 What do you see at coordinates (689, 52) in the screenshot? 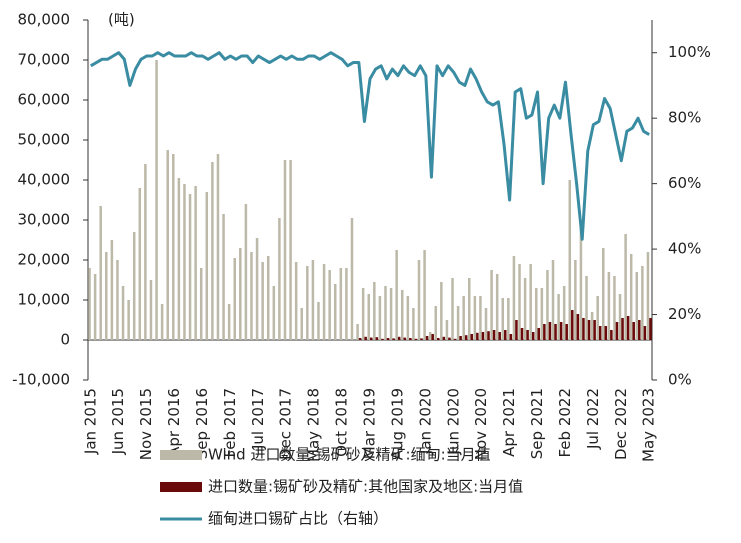
I see `y2-tick-label: 100%` at bounding box center [689, 52].